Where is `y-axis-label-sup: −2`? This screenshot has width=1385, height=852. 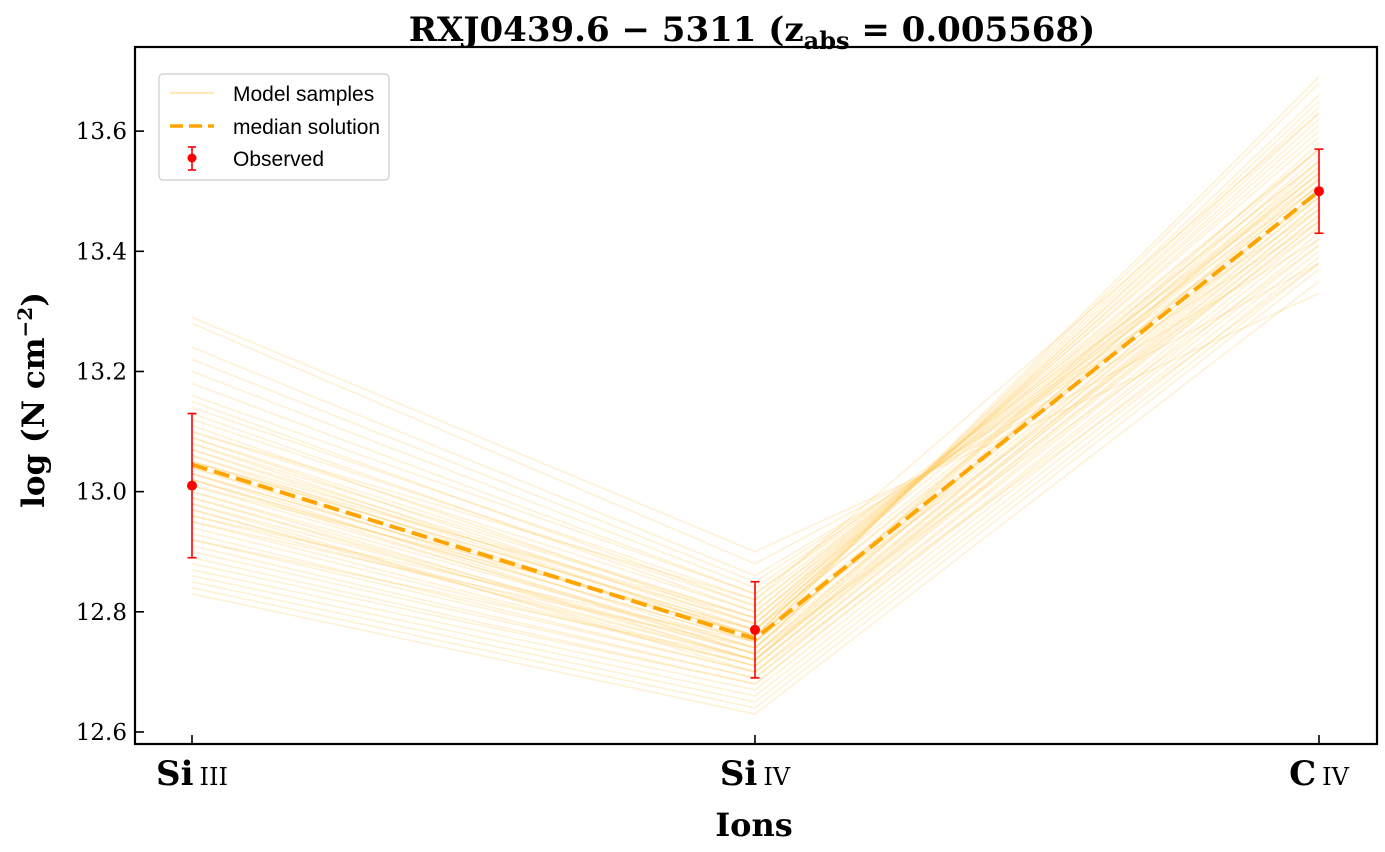
y-axis-label-sup: −2 is located at coordinates (25, 322).